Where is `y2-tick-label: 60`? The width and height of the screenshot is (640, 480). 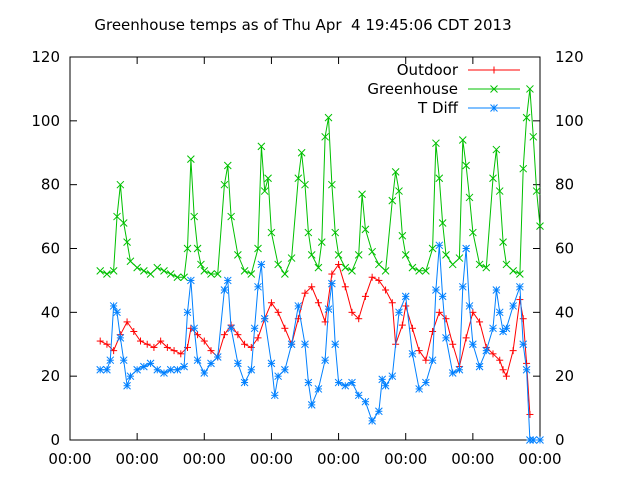
y2-tick-label: 60 is located at coordinates (564, 249).